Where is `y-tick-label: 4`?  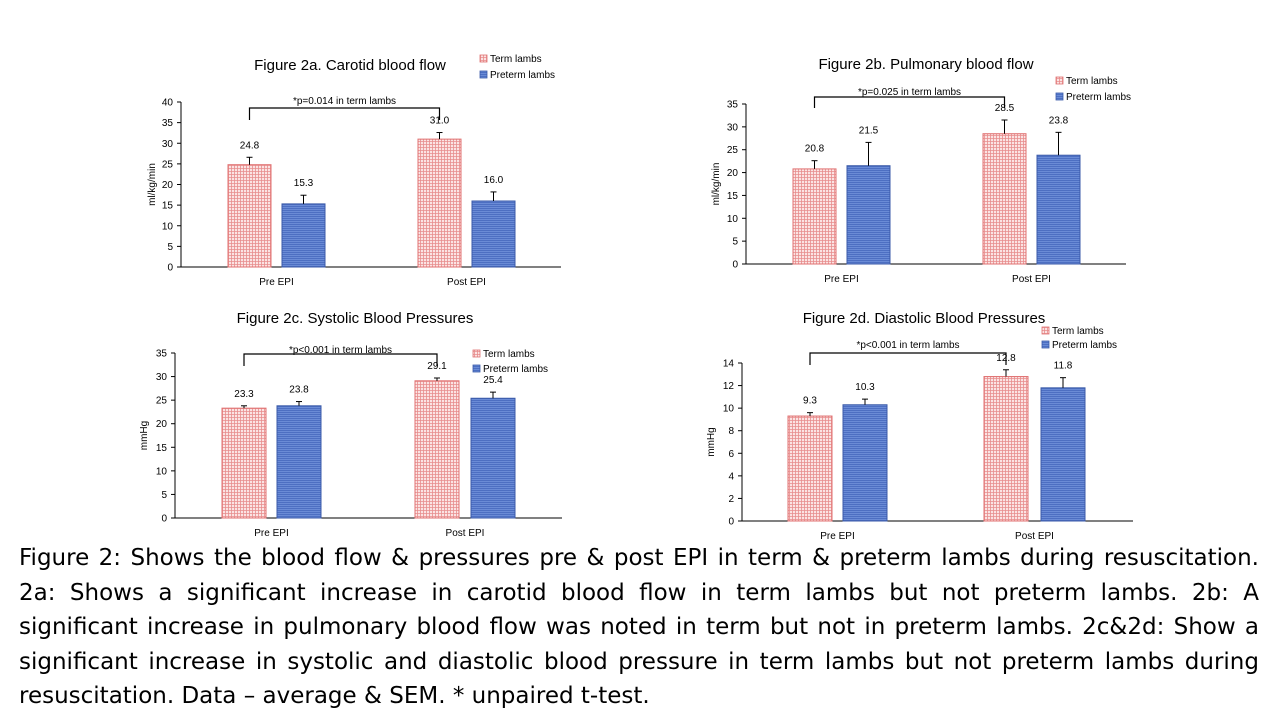 y-tick-label: 4 is located at coordinates (731, 476).